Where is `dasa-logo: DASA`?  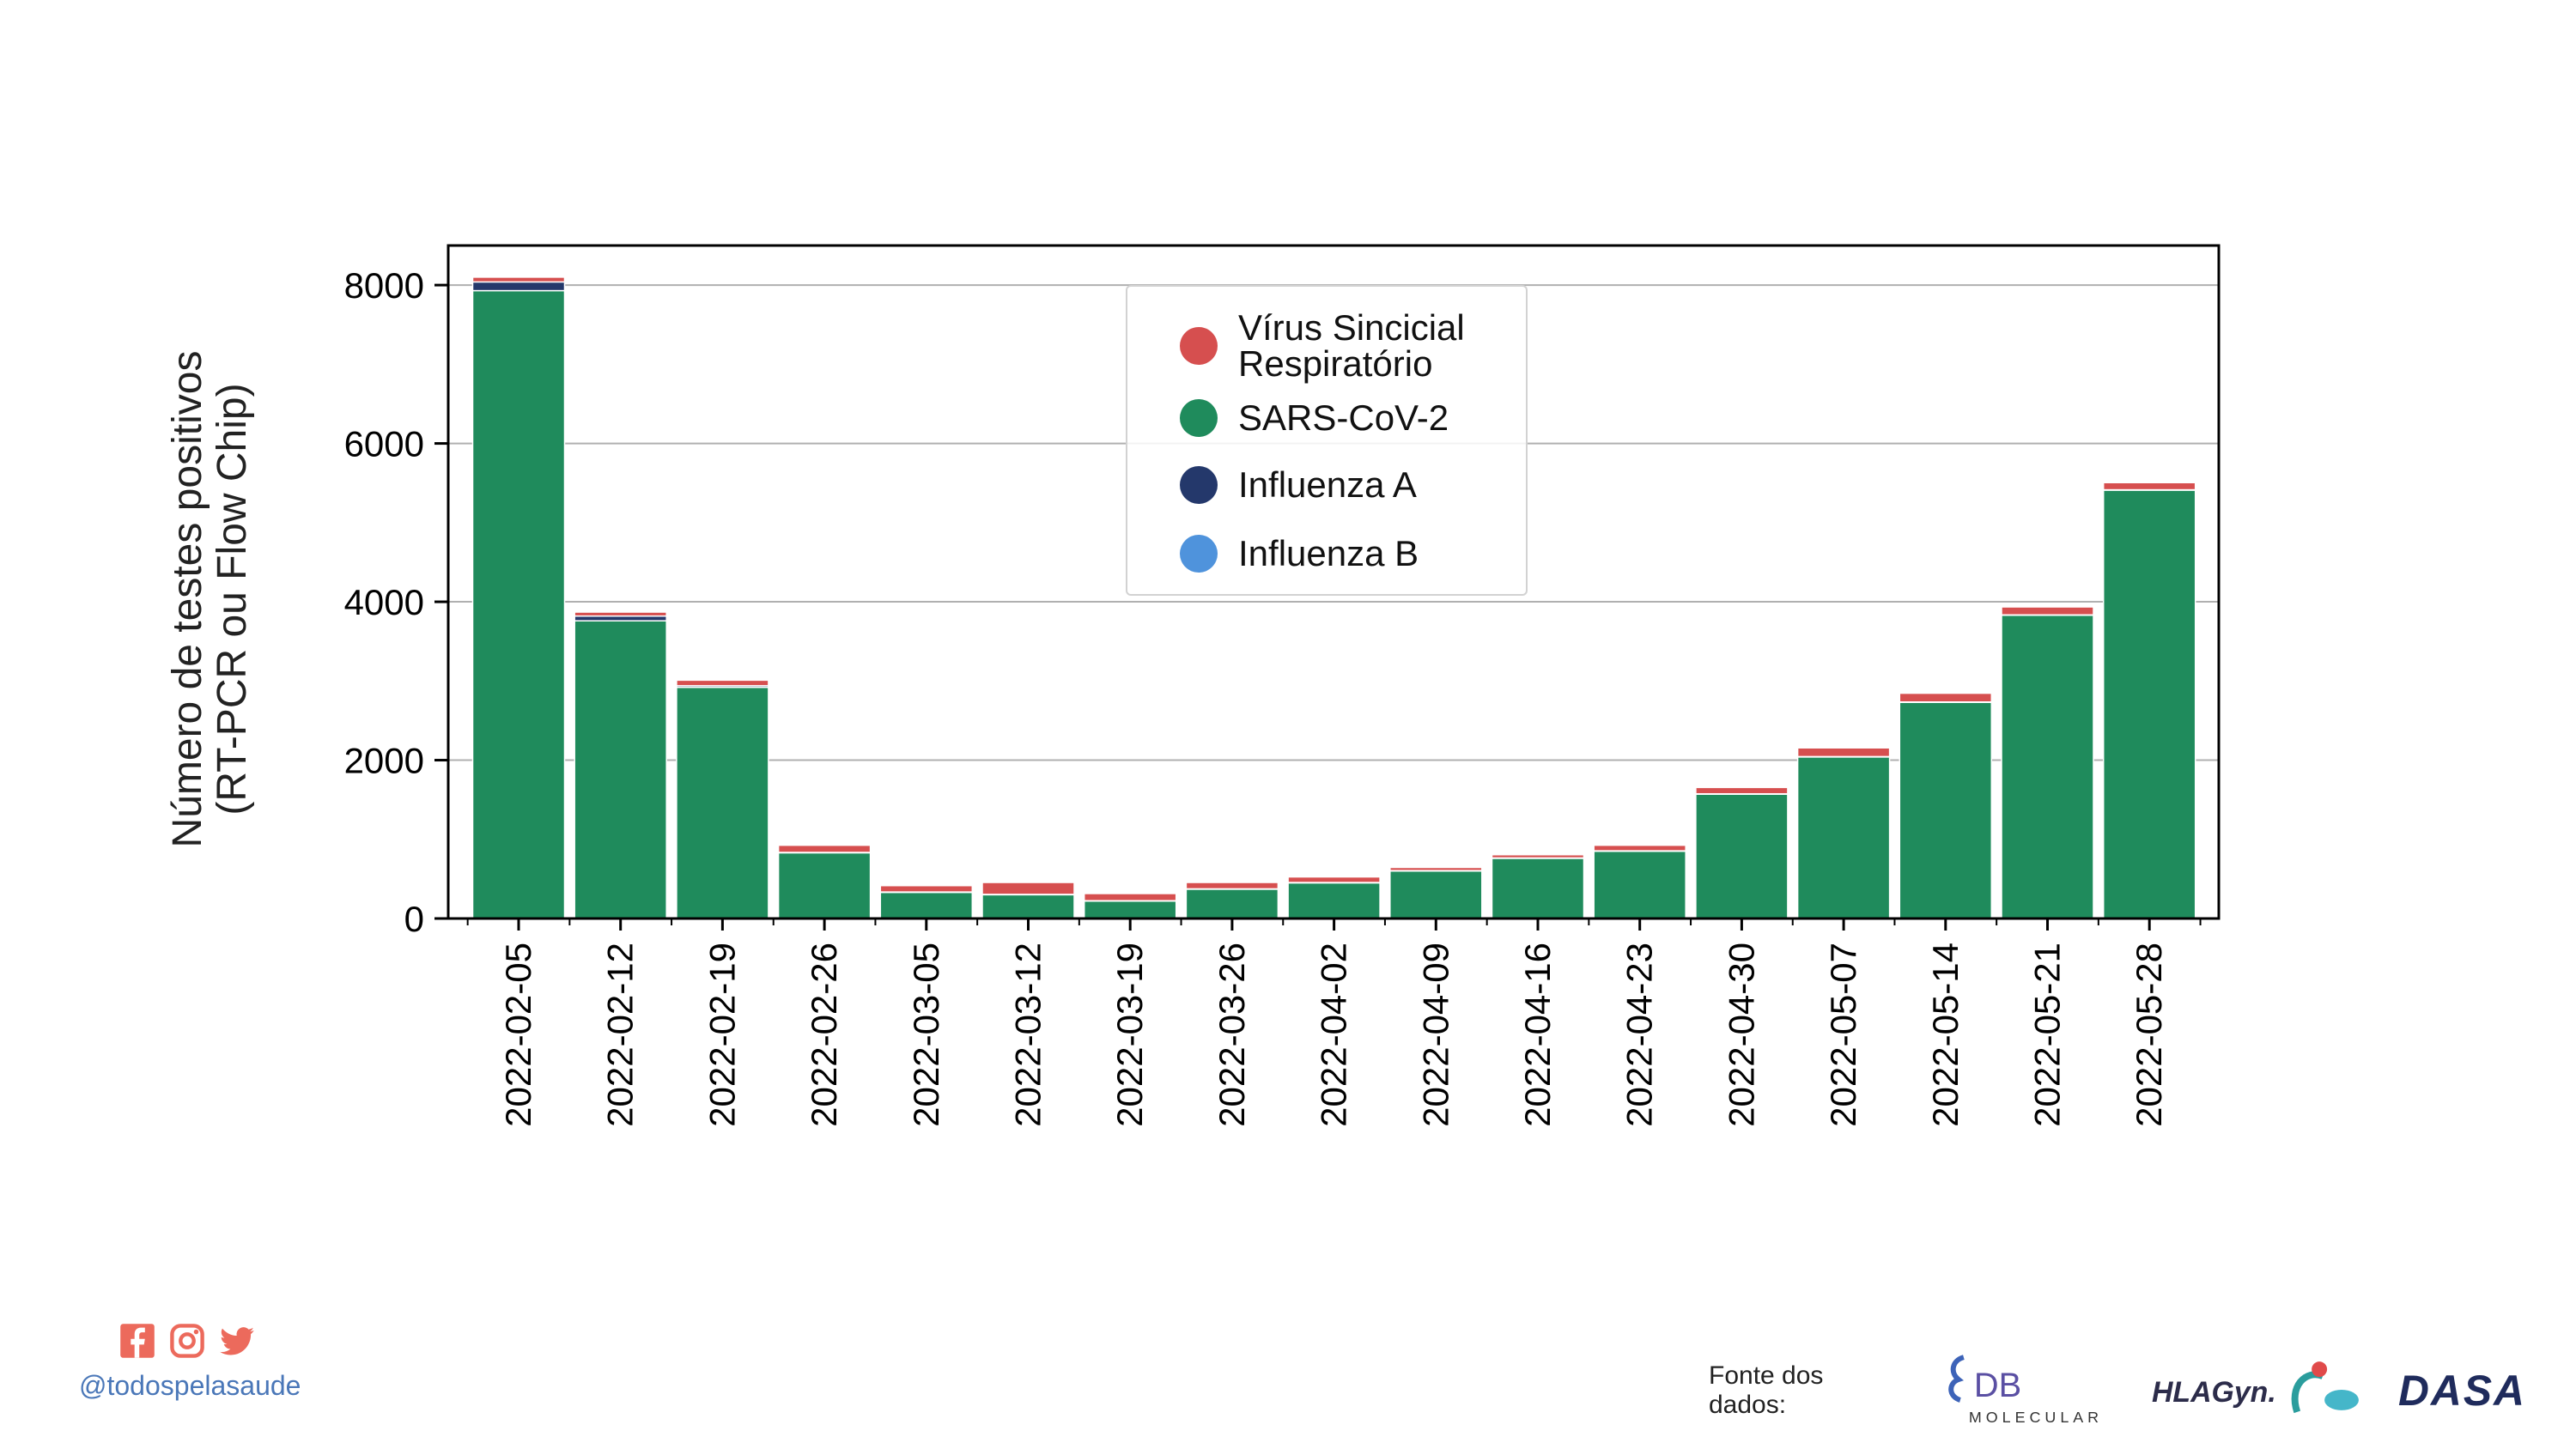 dasa-logo: DASA is located at coordinates (2462, 1391).